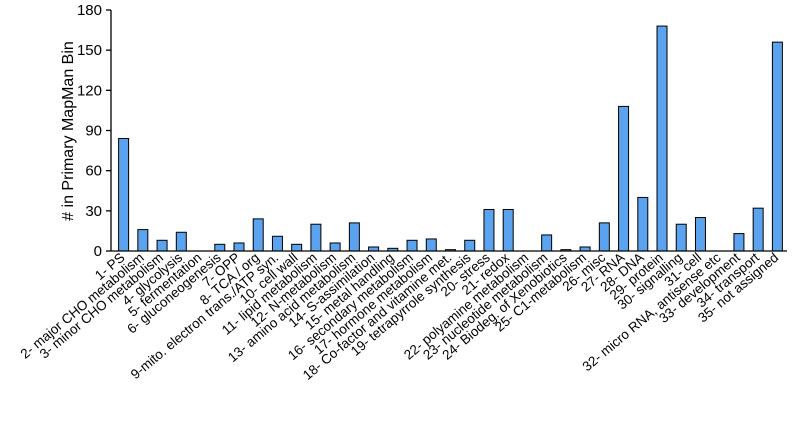 The image size is (796, 432). Describe the element at coordinates (89, 10) in the screenshot. I see `y-tick-label: 180` at that location.